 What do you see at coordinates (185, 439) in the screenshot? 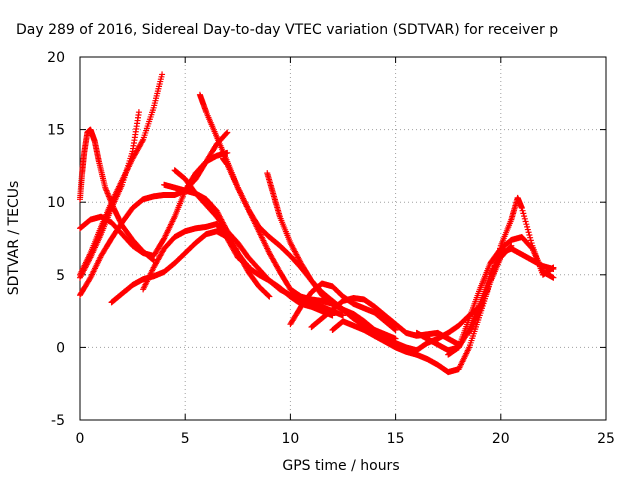
I see `x-tick-label: 5` at bounding box center [185, 439].